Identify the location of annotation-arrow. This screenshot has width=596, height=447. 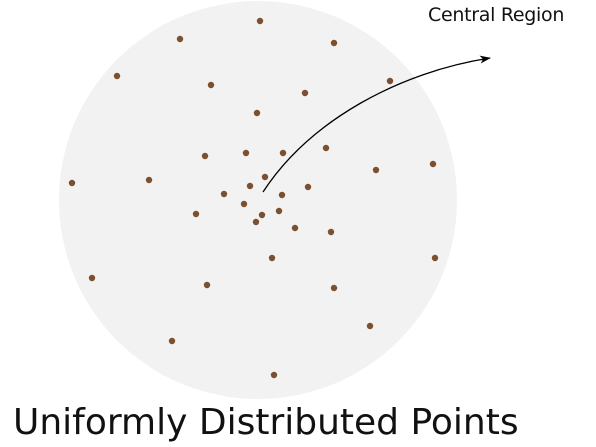
(376, 124).